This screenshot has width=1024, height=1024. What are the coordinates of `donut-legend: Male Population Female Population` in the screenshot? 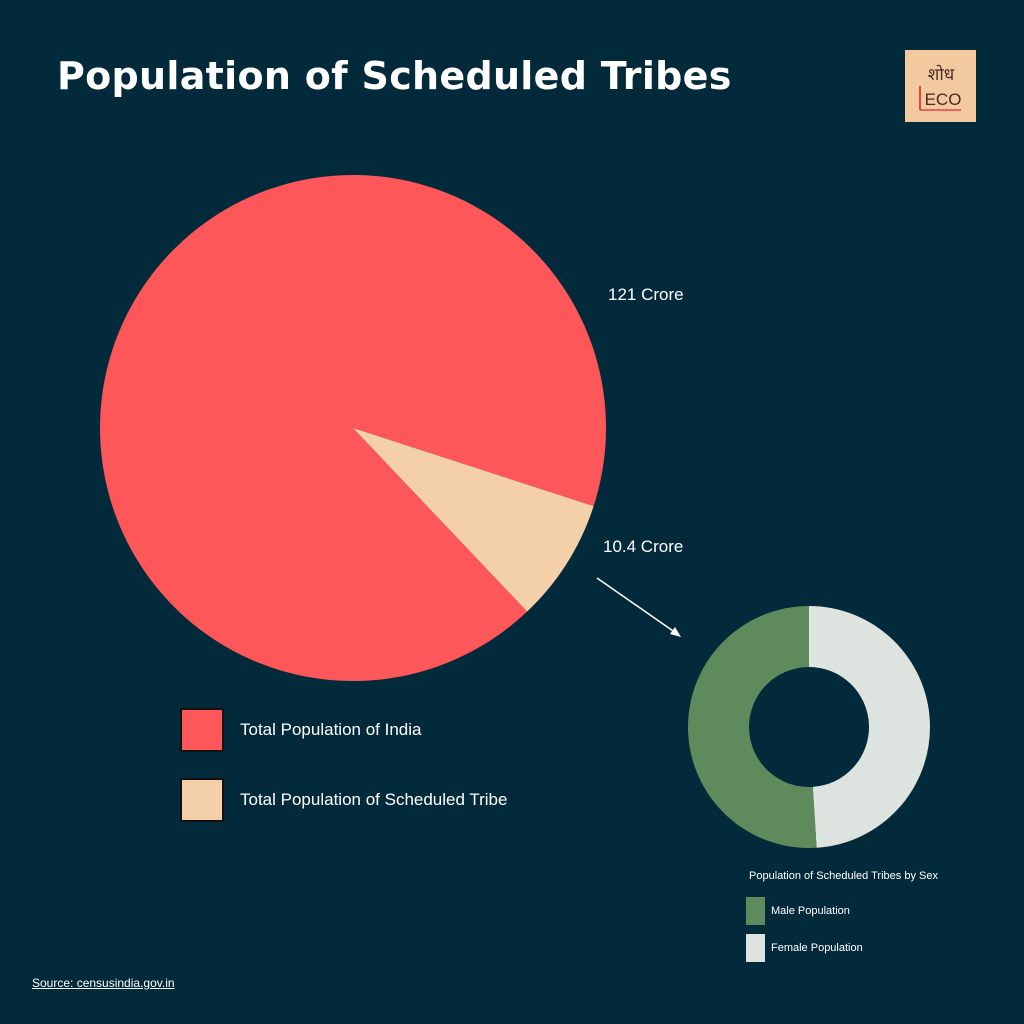 It's located at (804, 934).